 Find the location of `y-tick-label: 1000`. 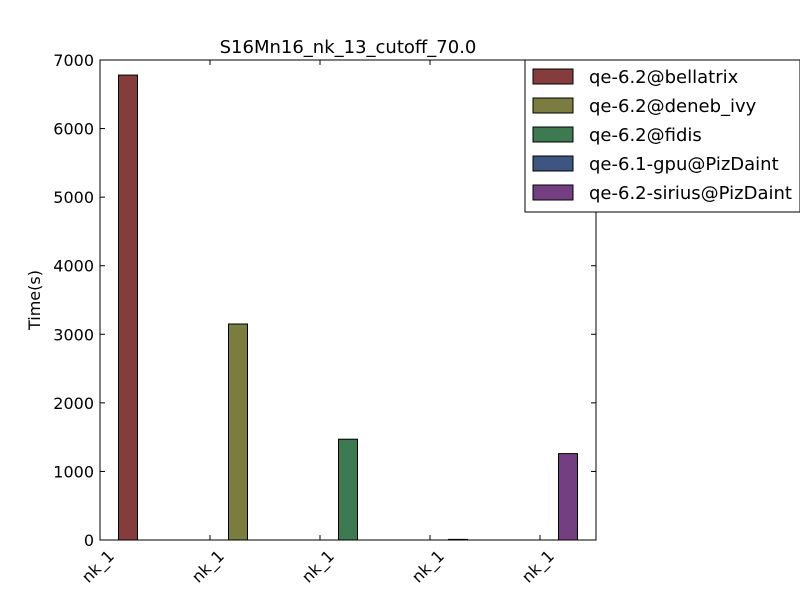

y-tick-label: 1000 is located at coordinates (73, 471).